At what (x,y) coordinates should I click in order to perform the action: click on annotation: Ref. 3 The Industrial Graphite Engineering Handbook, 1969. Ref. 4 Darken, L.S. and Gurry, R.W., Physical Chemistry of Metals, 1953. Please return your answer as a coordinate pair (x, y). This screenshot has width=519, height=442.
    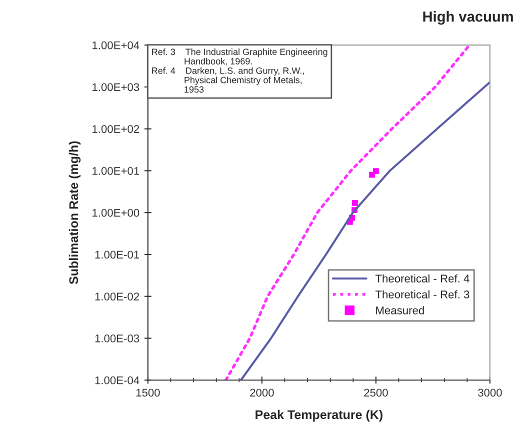
    Looking at the image, I should click on (240, 70).